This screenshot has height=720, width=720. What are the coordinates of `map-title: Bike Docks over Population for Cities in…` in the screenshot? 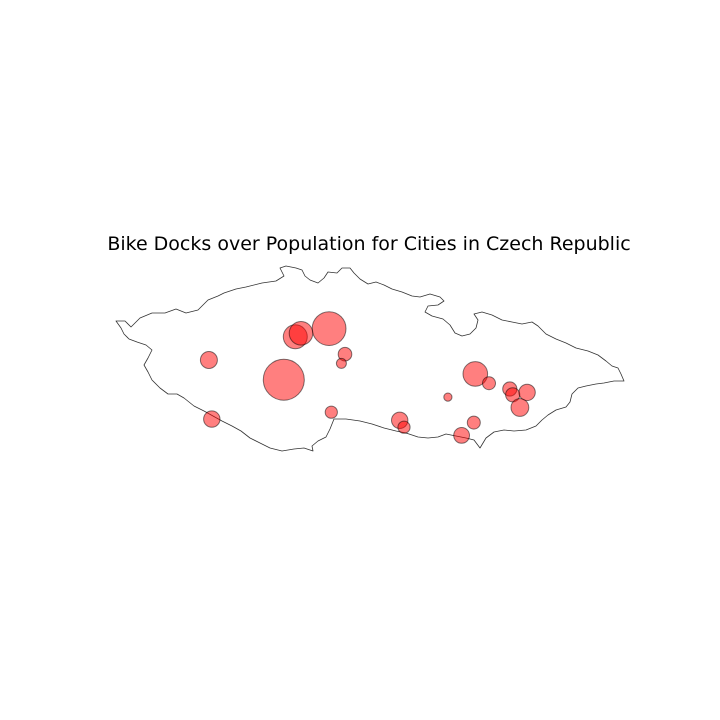 It's located at (368, 244).